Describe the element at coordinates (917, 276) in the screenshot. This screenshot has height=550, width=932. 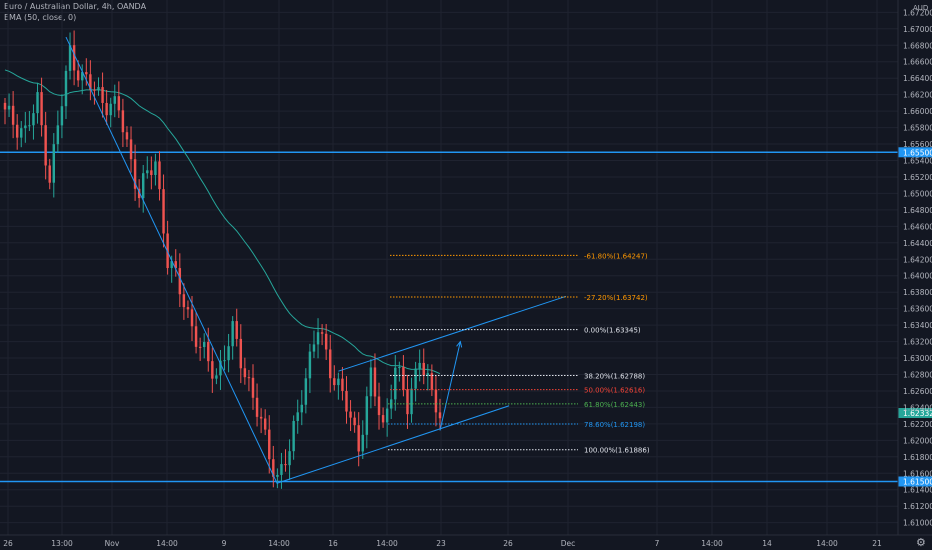
I see `price-tick-label: 1.64000` at that location.